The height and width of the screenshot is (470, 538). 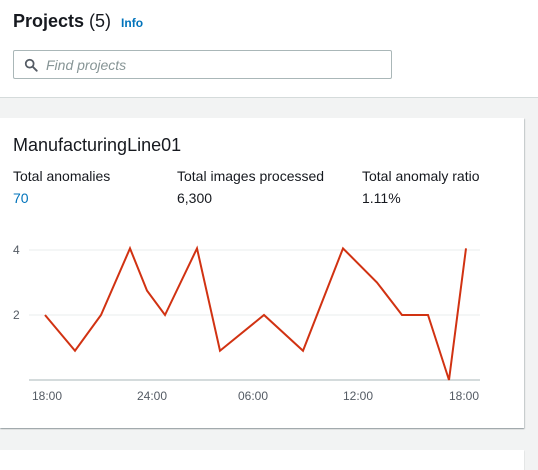 What do you see at coordinates (253, 396) in the screenshot?
I see `x-tick-label: 06:00` at bounding box center [253, 396].